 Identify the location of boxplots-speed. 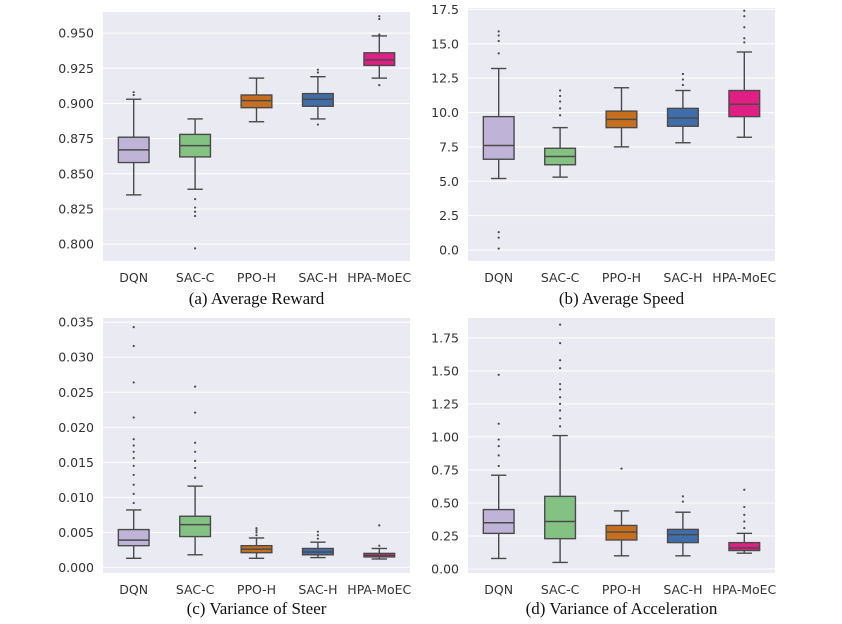
(621, 129).